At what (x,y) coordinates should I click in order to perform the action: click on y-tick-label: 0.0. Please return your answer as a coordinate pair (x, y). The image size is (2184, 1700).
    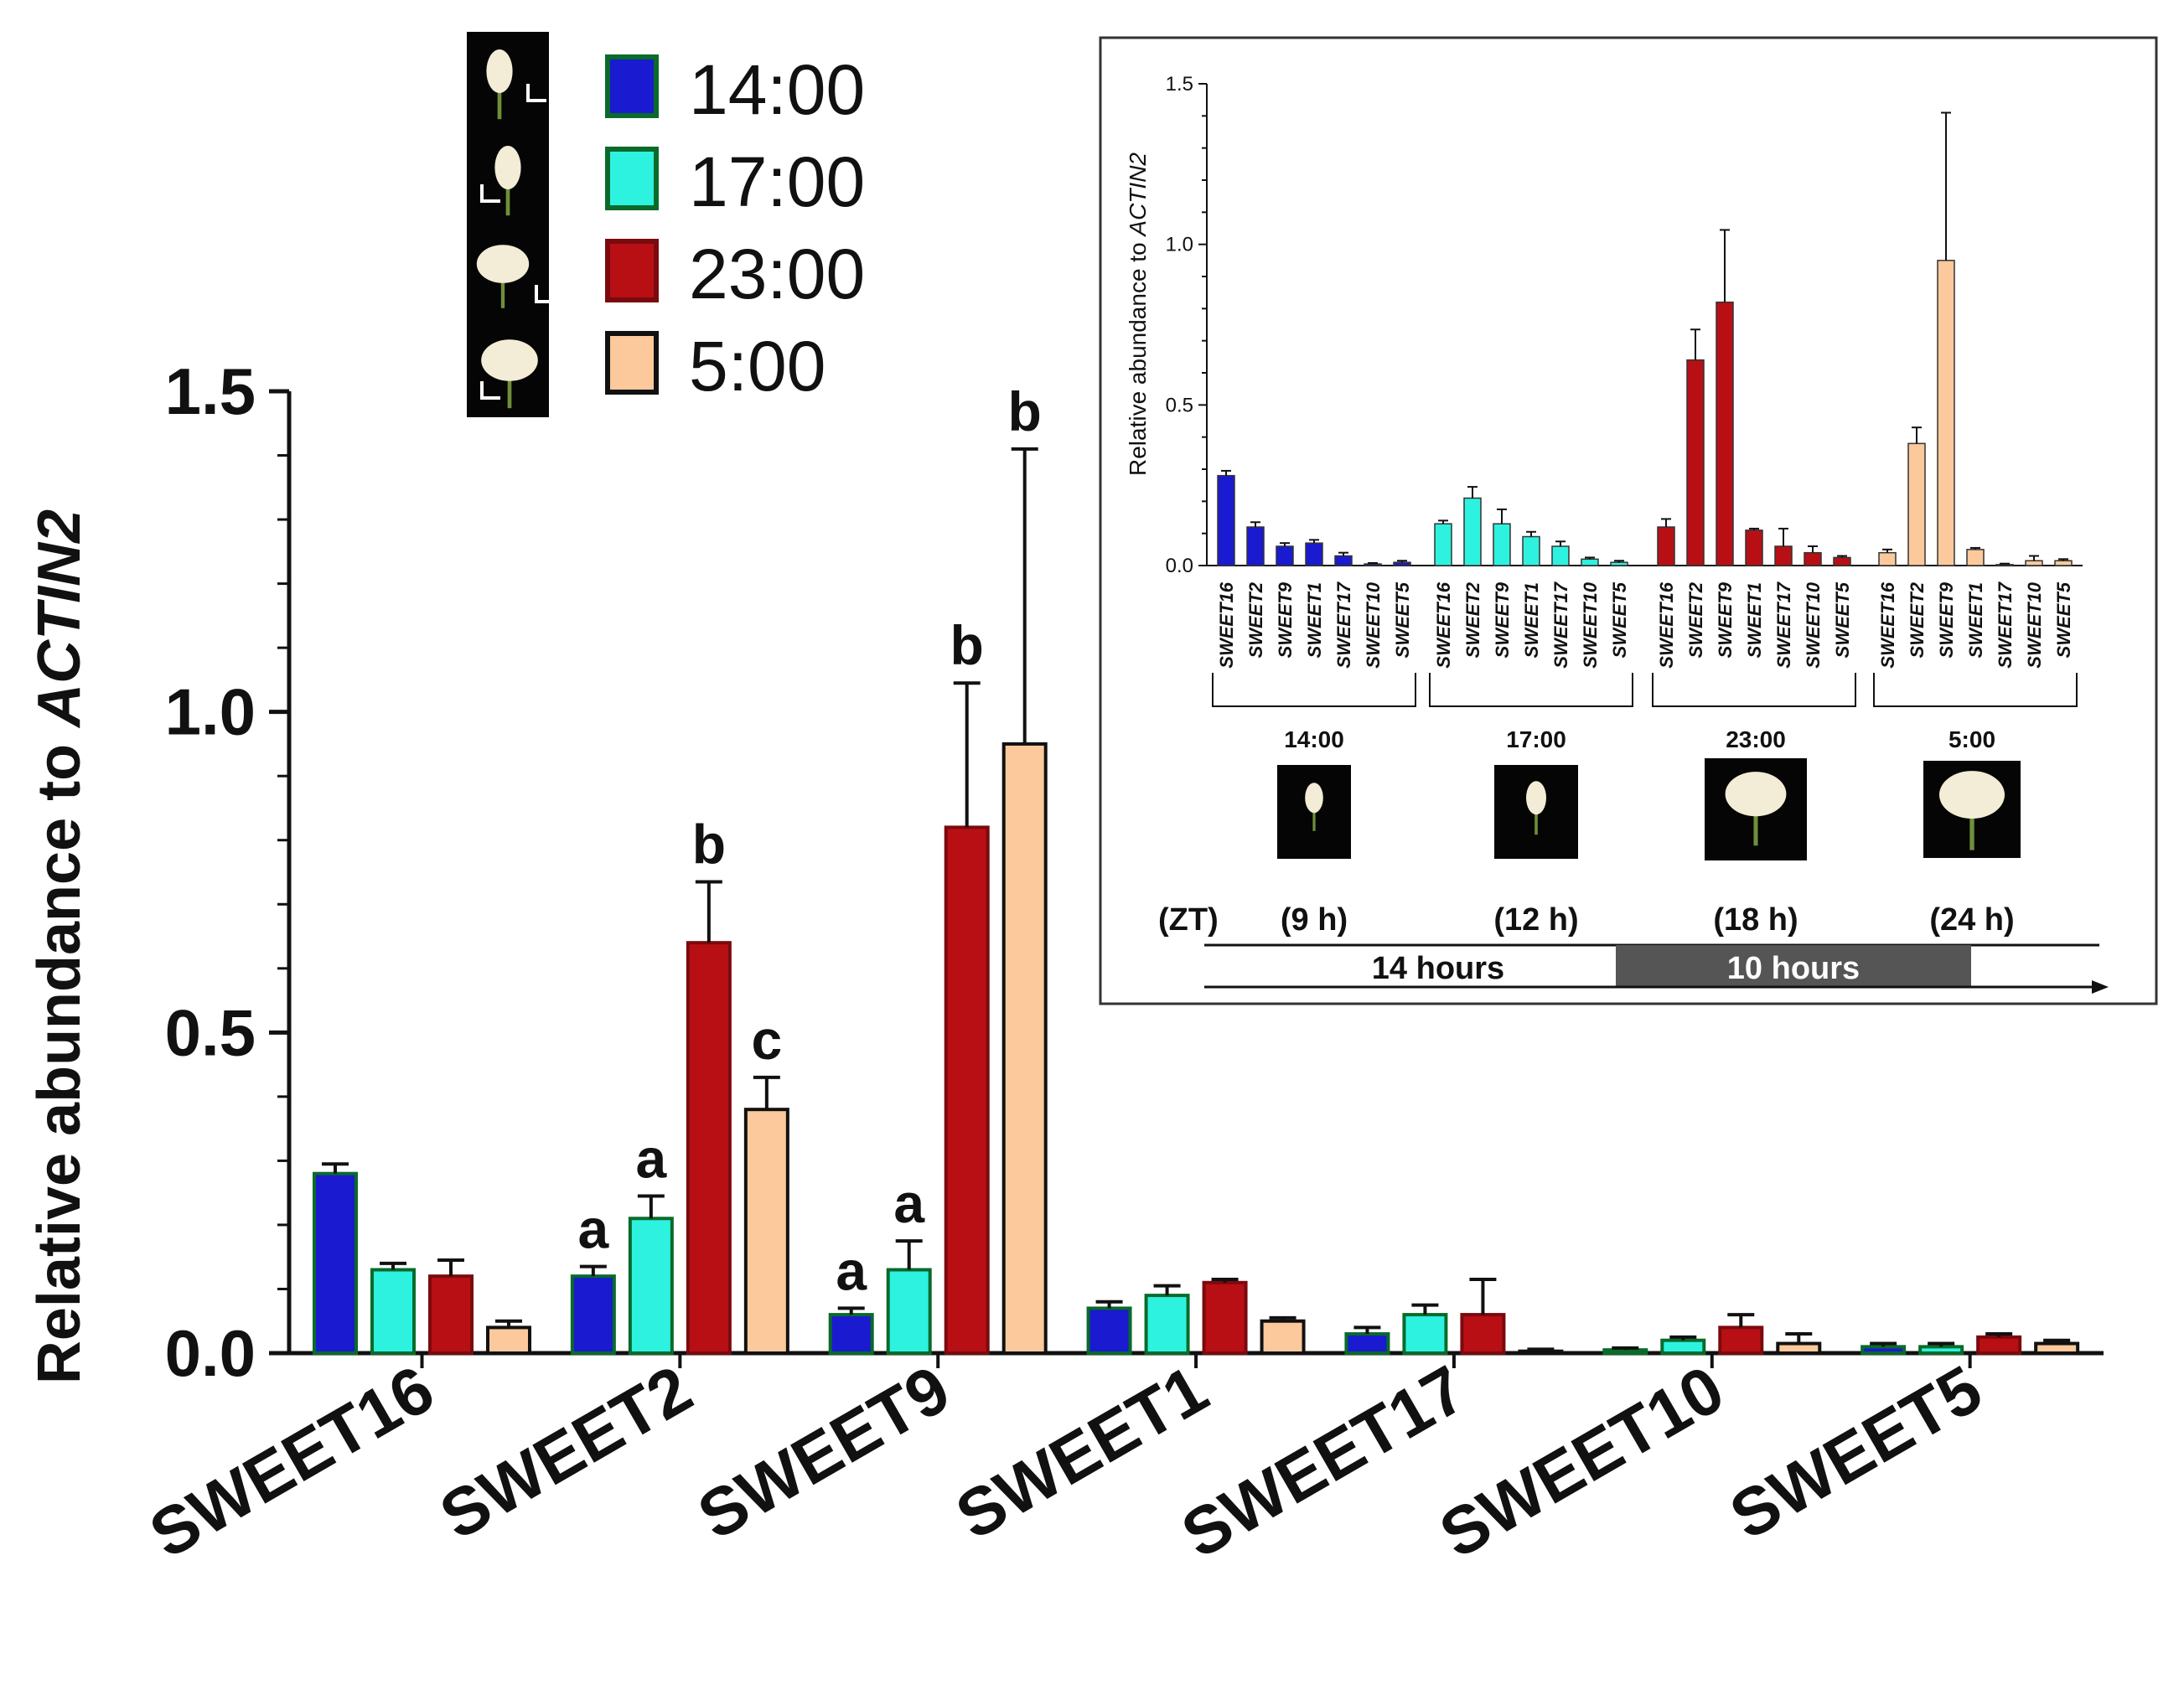
    Looking at the image, I should click on (210, 1353).